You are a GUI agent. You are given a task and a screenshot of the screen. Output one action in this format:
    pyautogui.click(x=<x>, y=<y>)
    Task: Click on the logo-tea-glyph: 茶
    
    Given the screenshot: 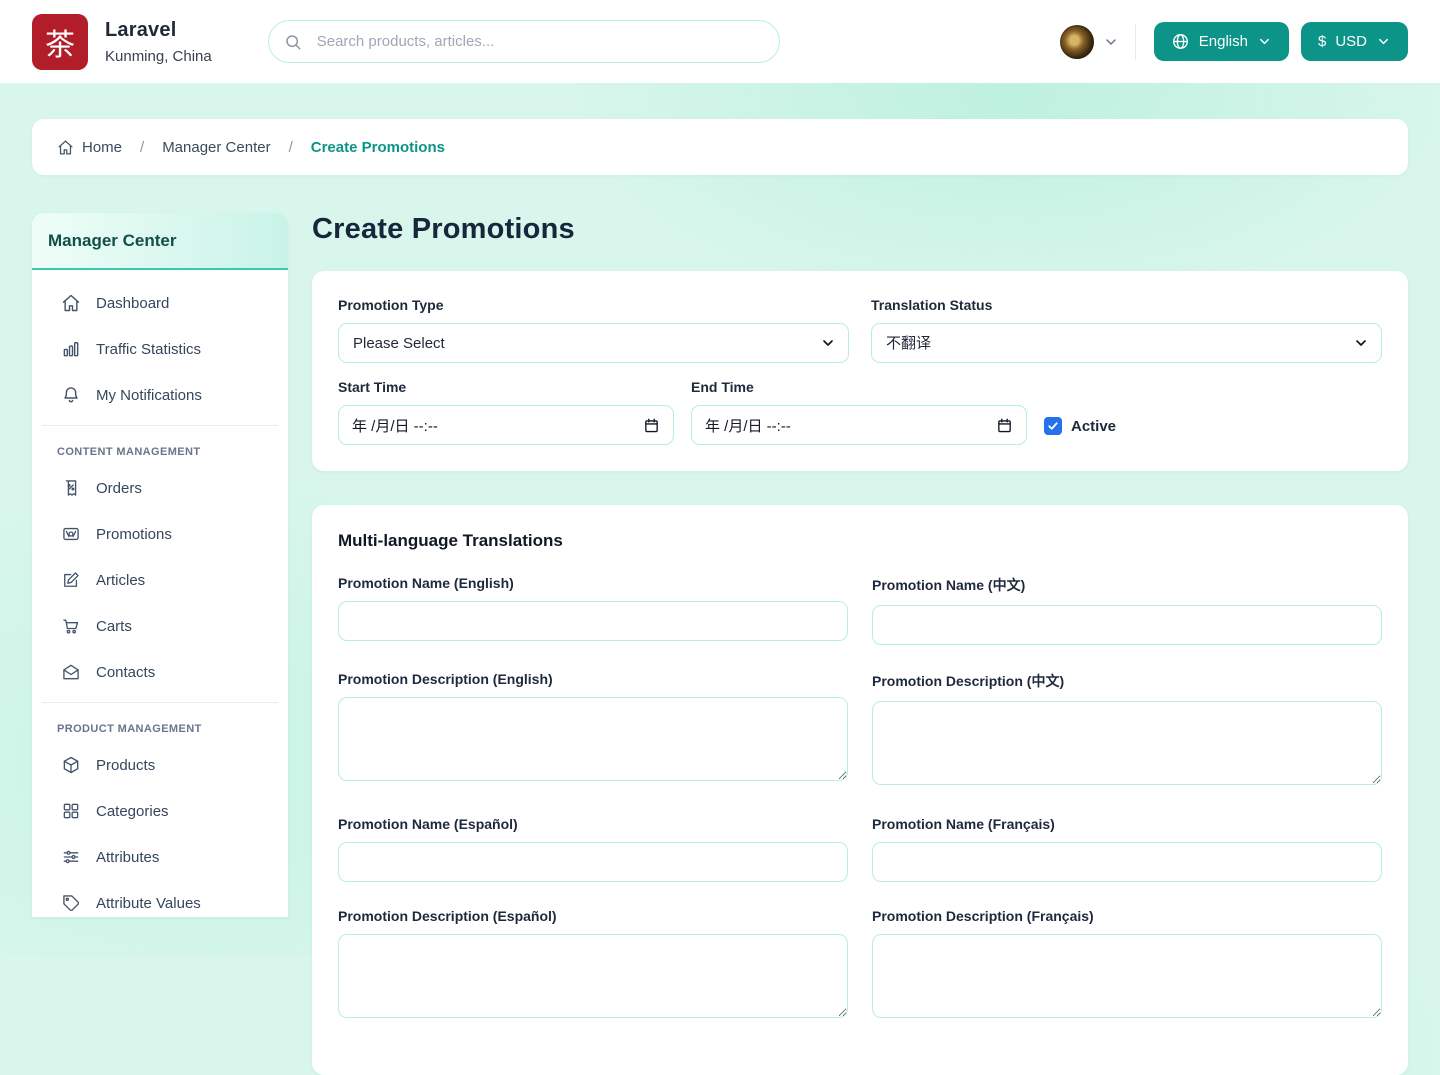 What is the action you would take?
    pyautogui.click(x=60, y=45)
    